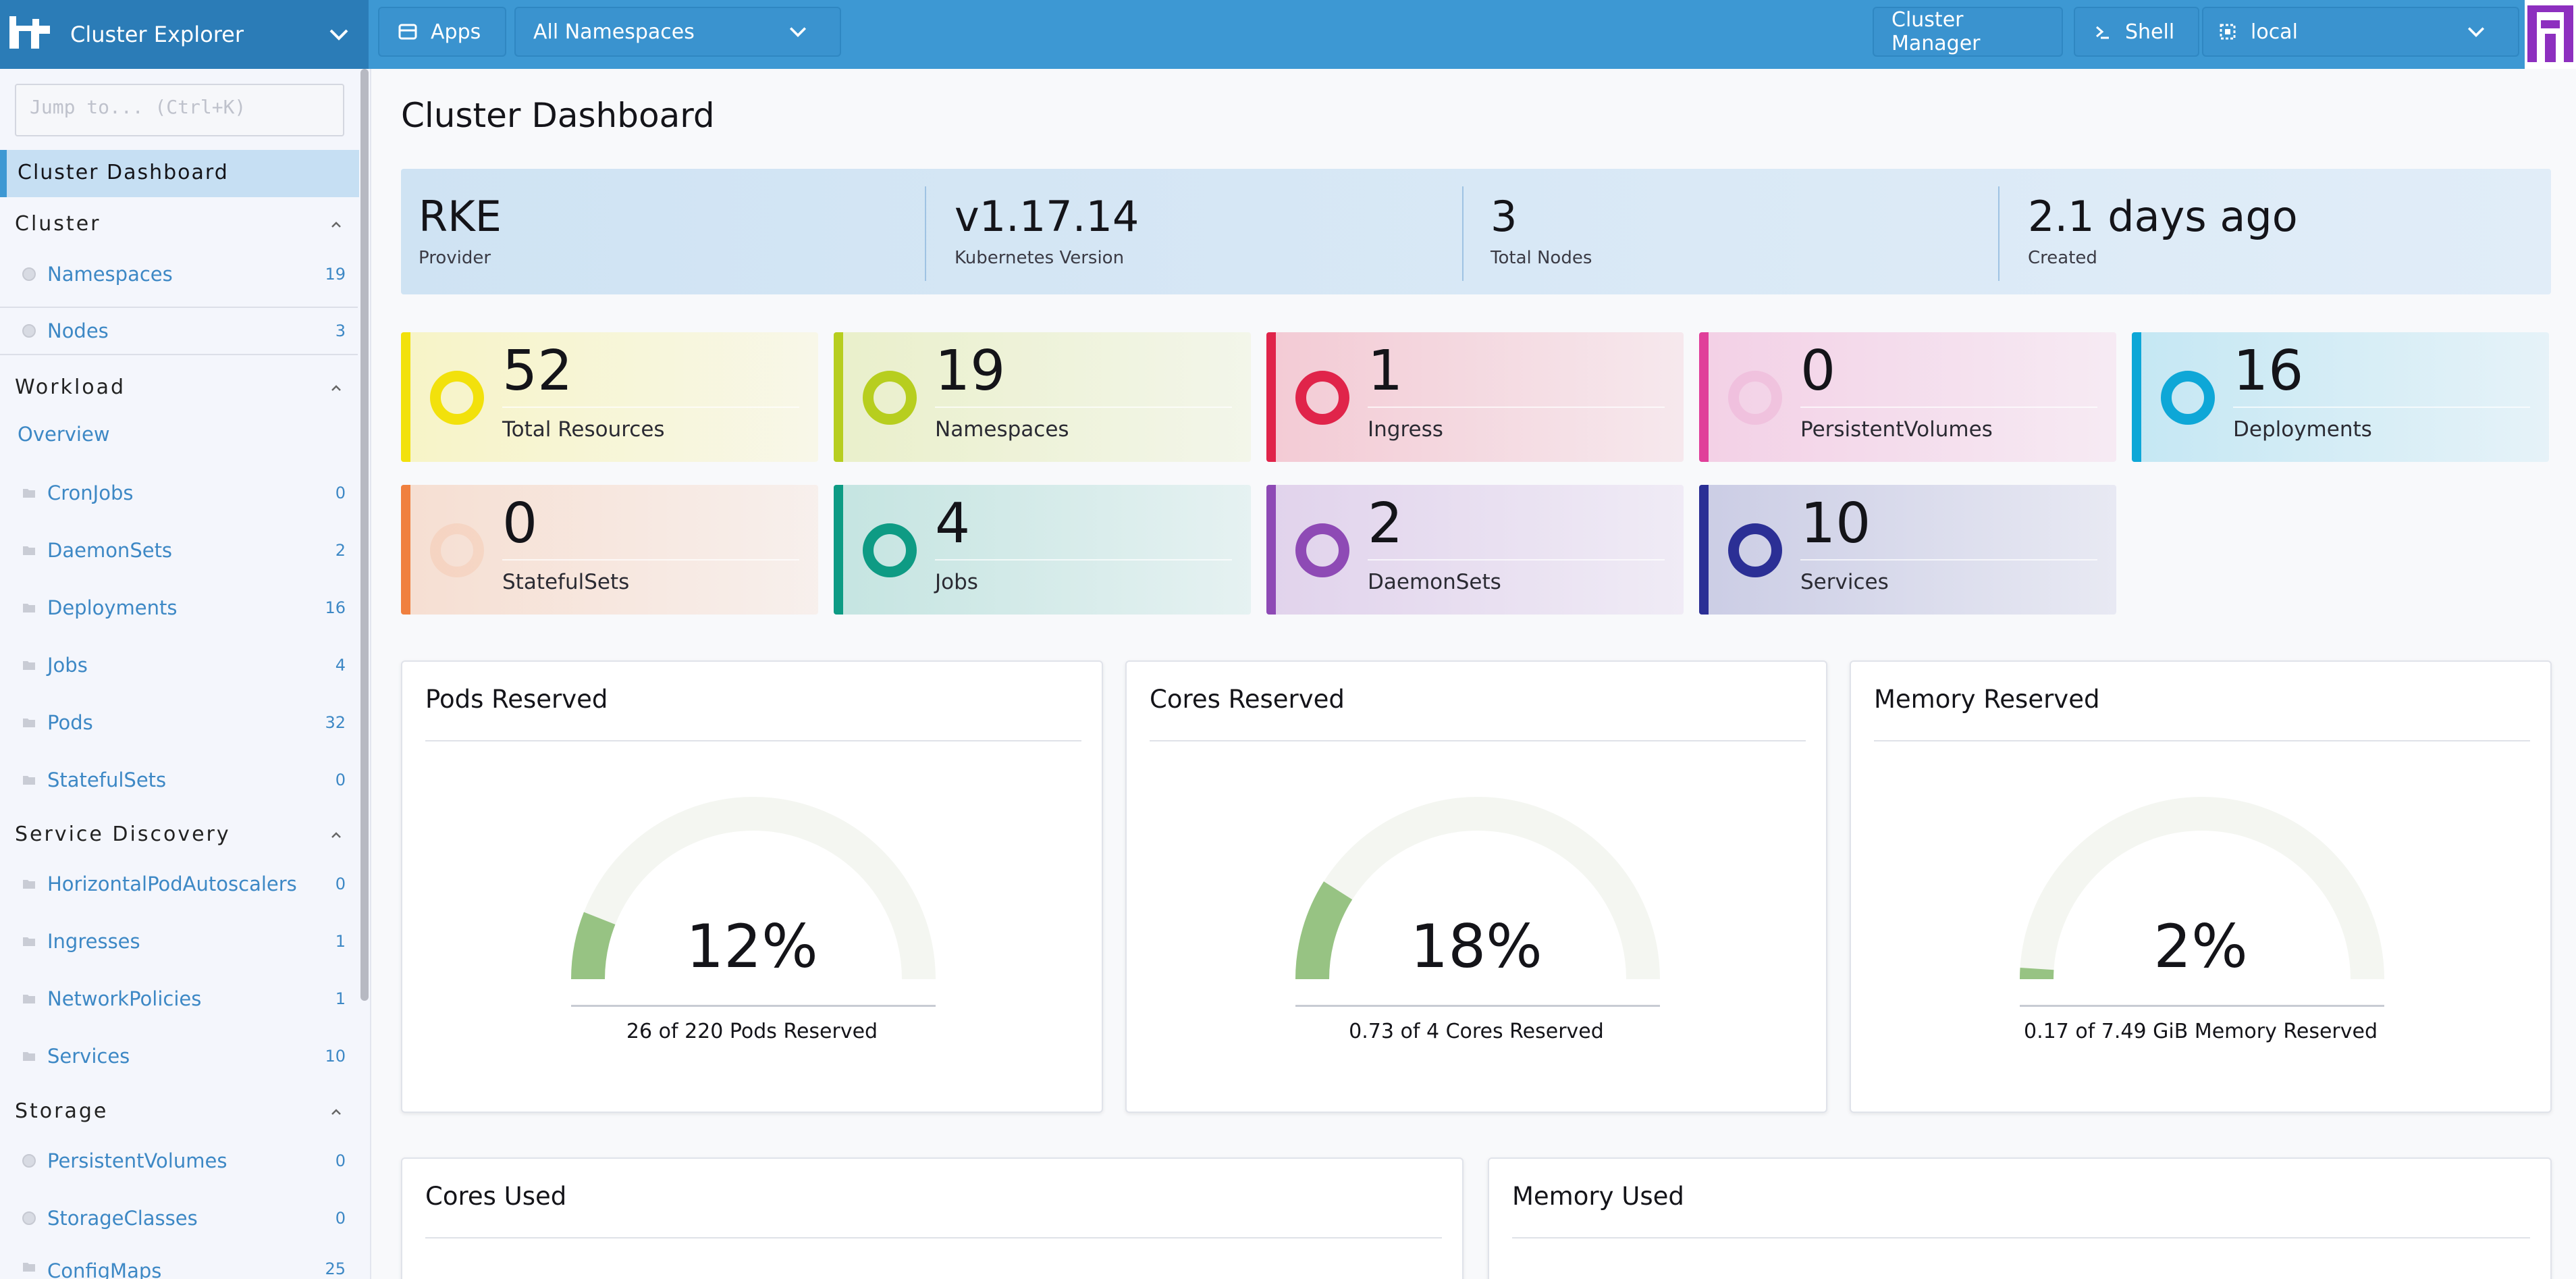 The height and width of the screenshot is (1279, 2576). I want to click on sidebar-item-label: NetworkPolicies, so click(124, 999).